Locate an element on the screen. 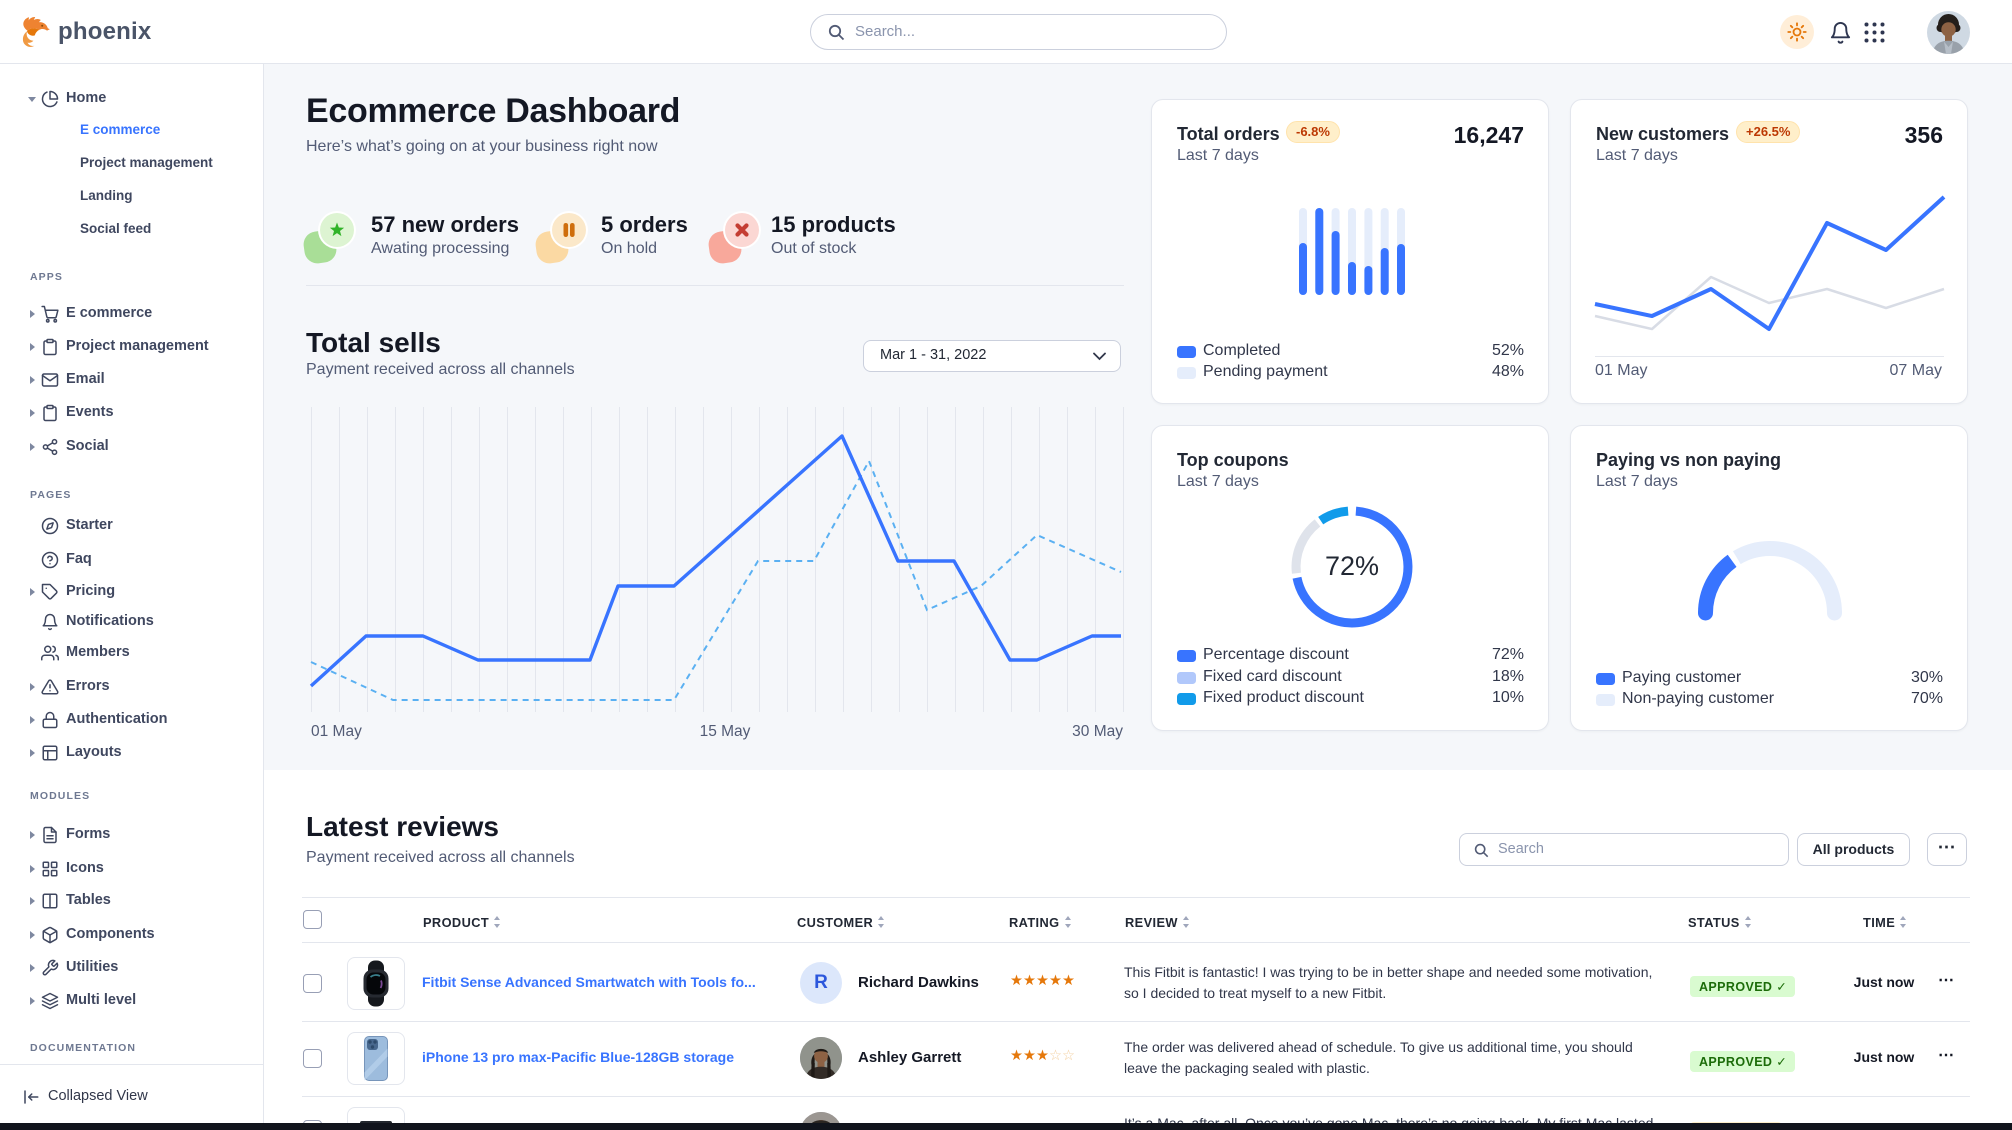  svg-text: 30 May is located at coordinates (1097, 731).